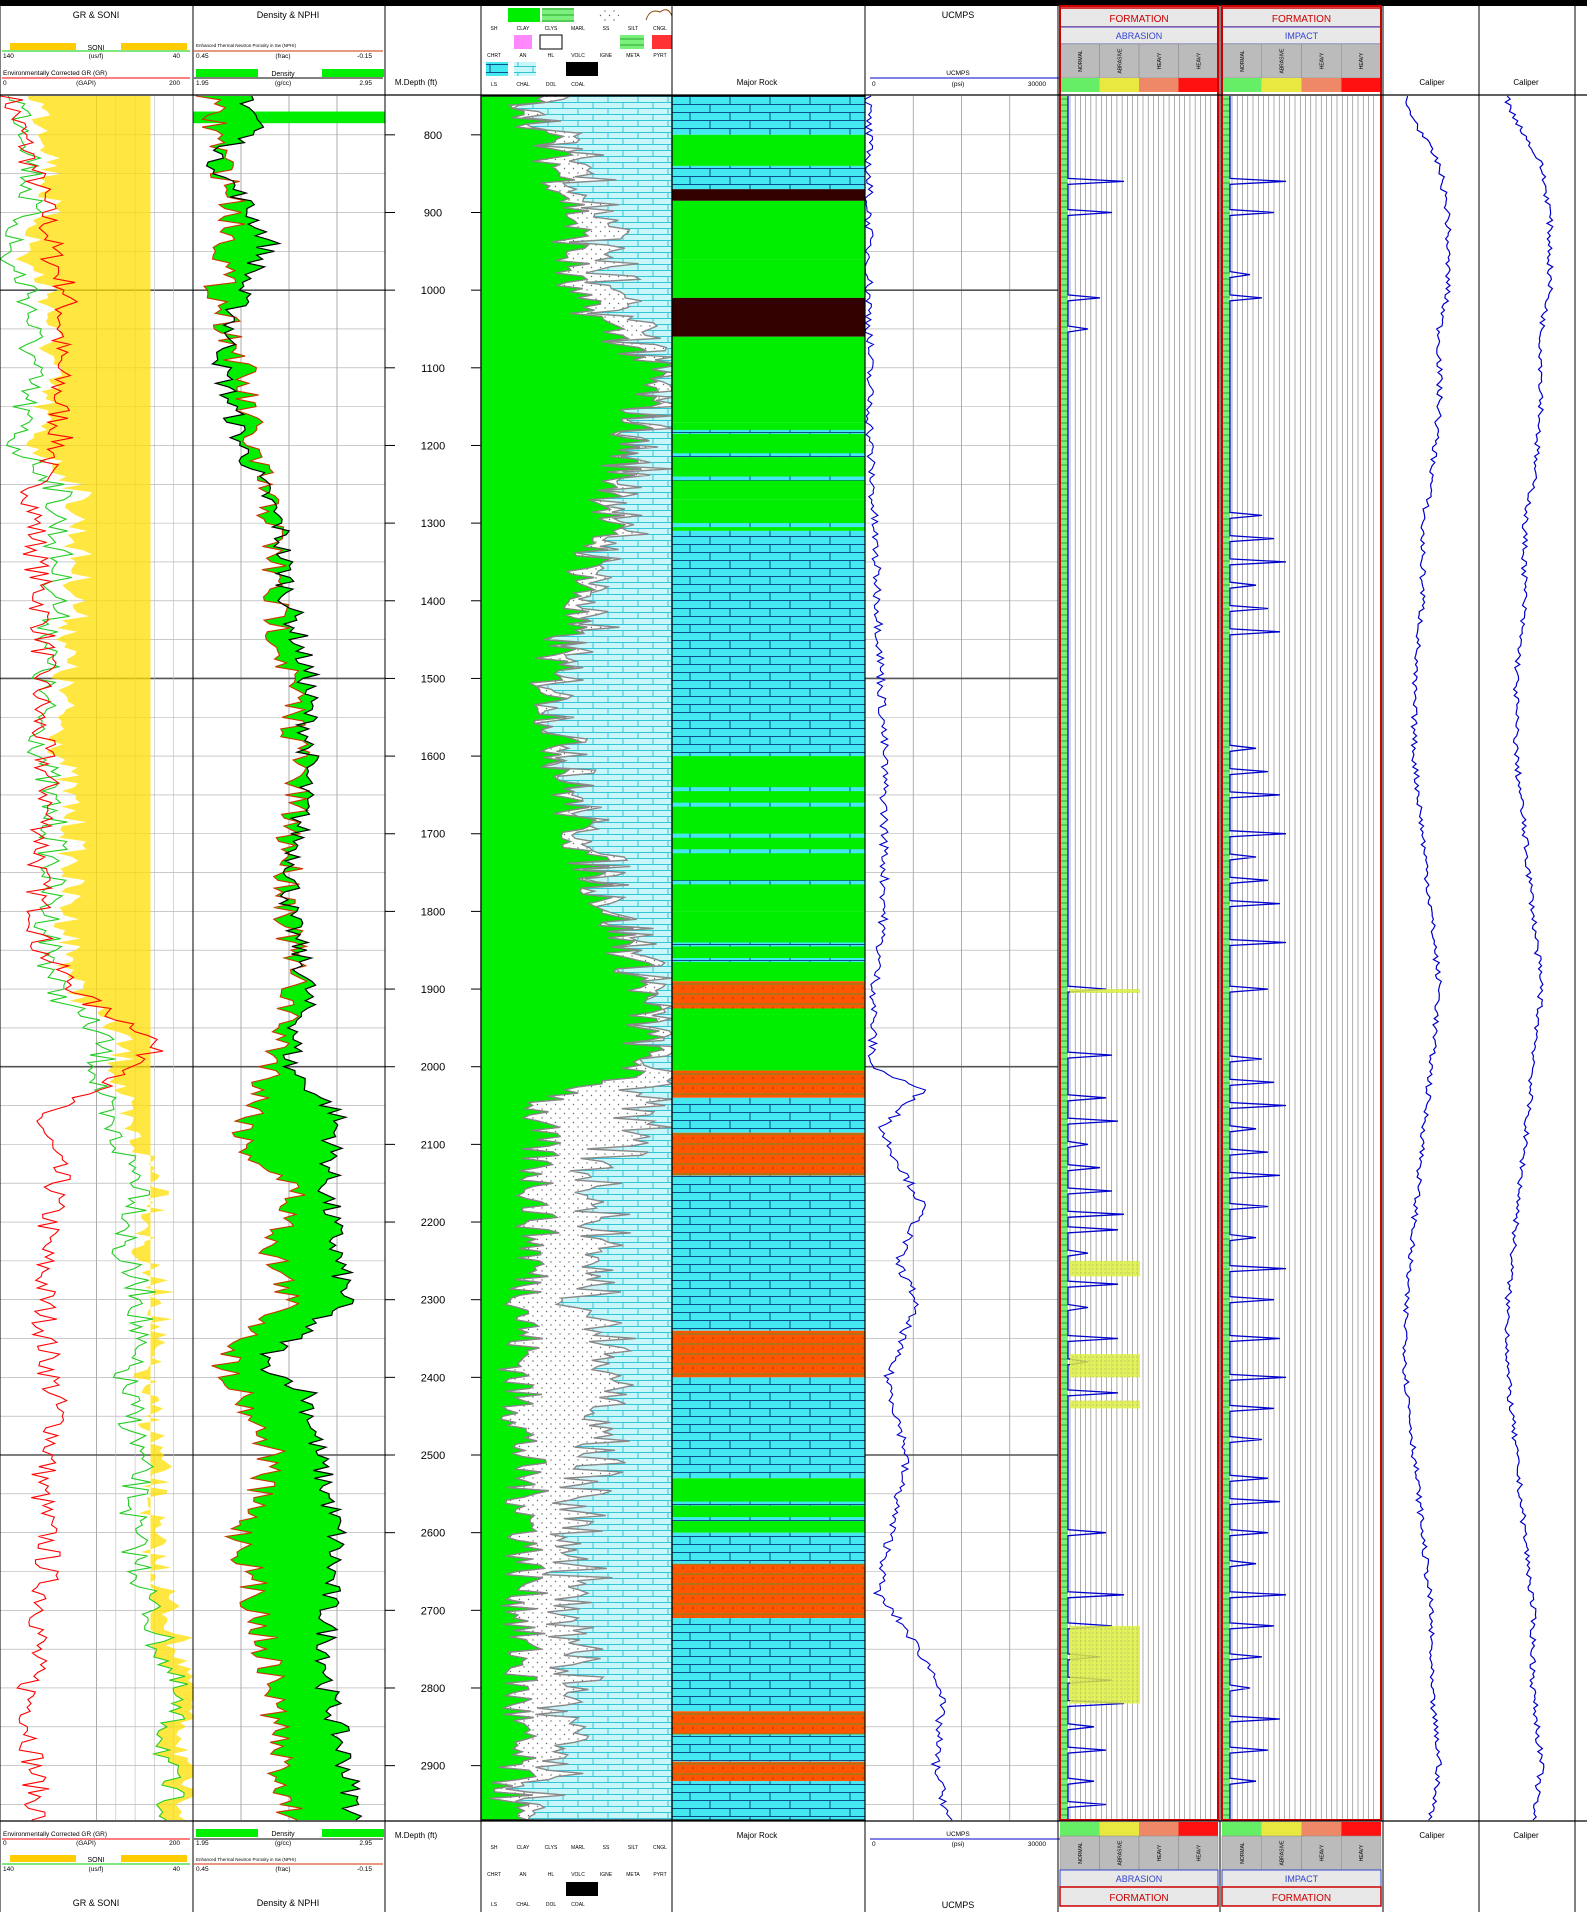 The height and width of the screenshot is (1912, 1587). I want to click on abrasion-yellow-zone, so click(1105, 991).